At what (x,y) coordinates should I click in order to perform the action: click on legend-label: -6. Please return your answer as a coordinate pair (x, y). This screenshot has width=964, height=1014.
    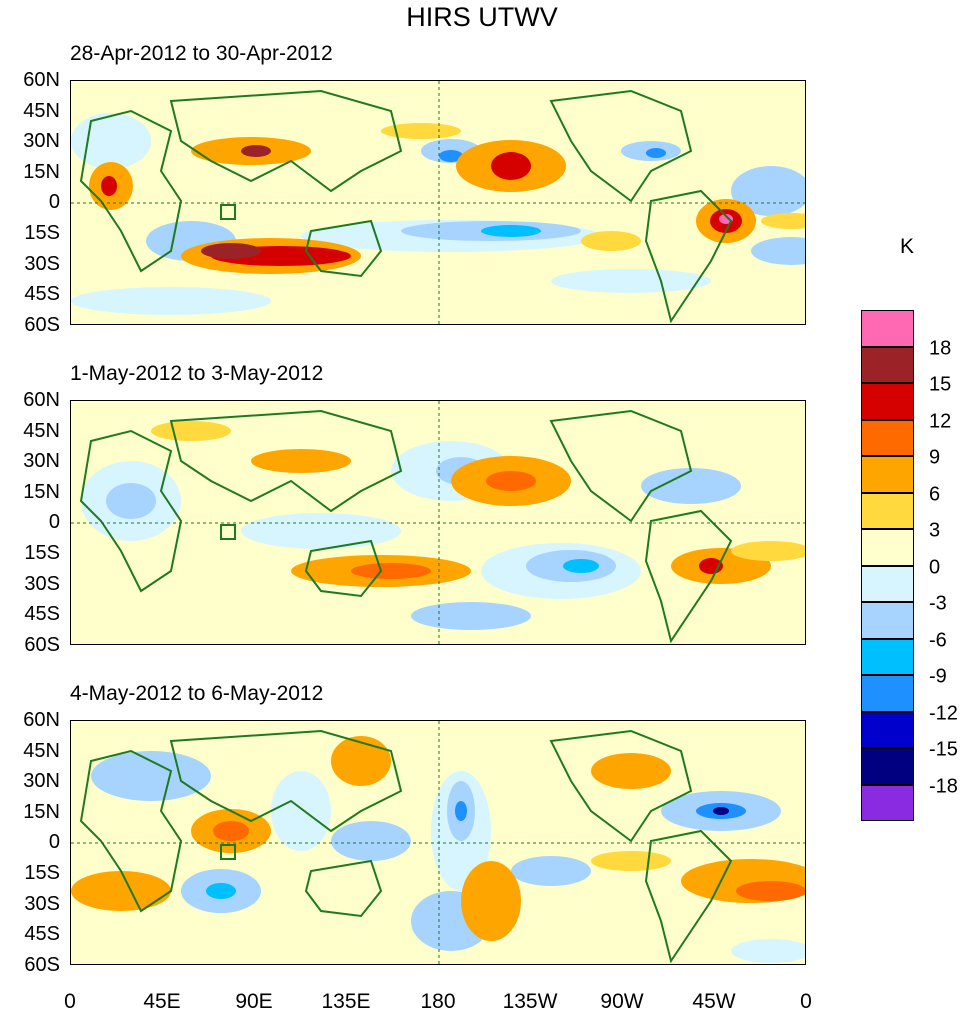
    Looking at the image, I should click on (938, 640).